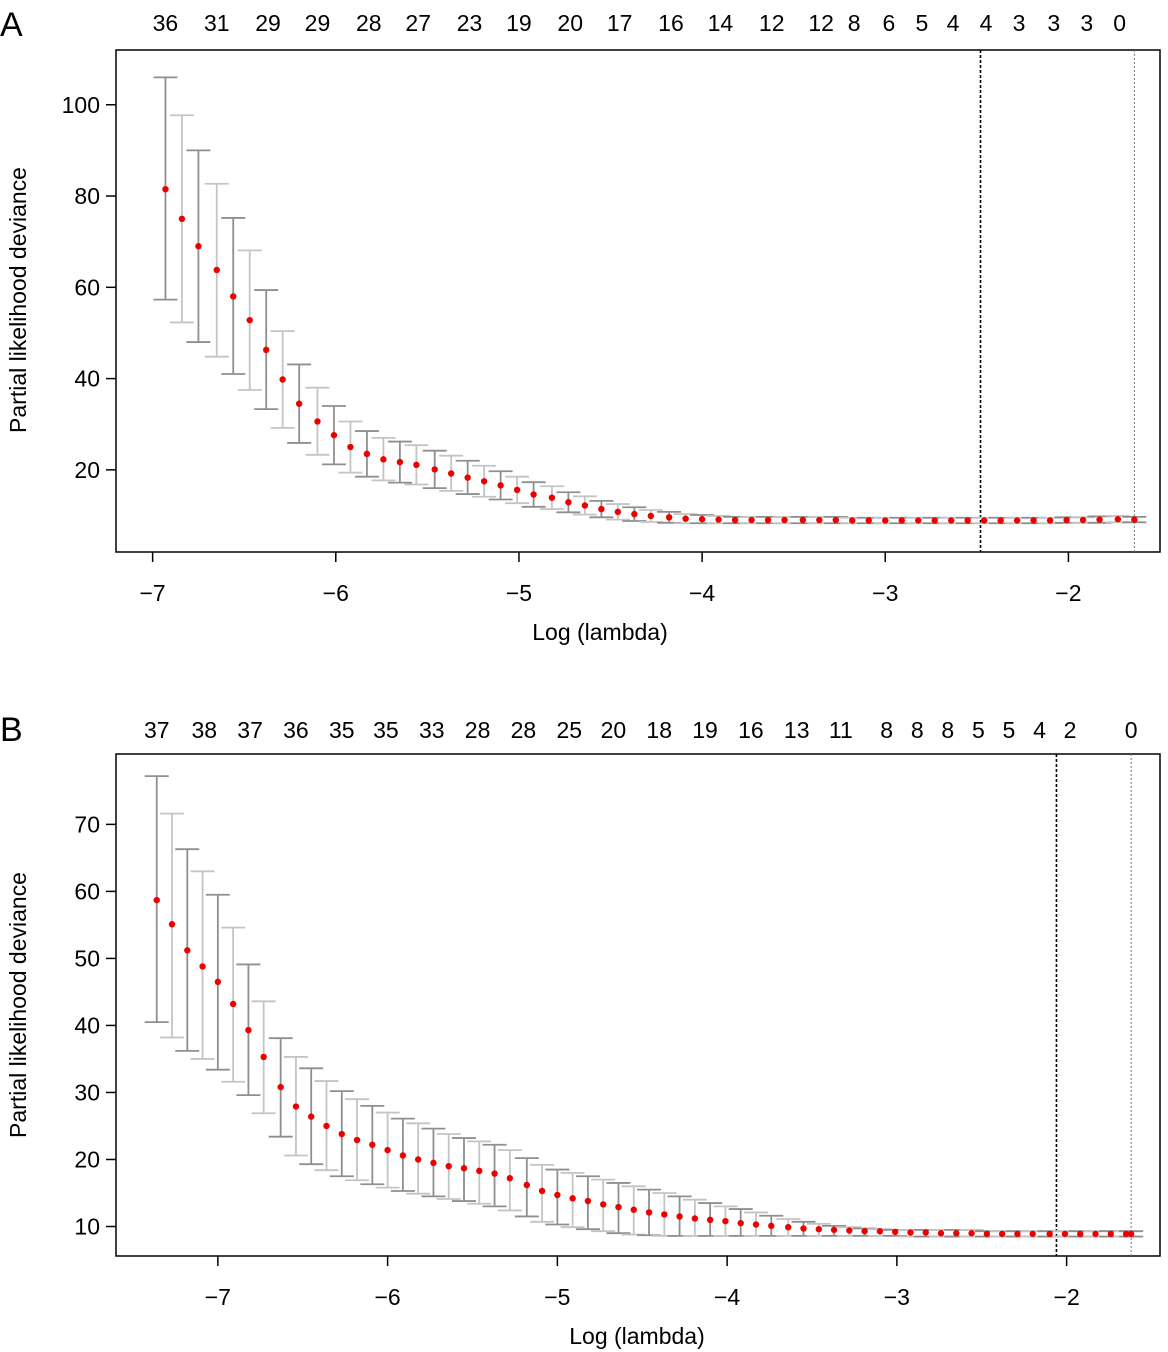  Describe the element at coordinates (721, 23) in the screenshot. I see `top-axis-count-label: 14` at that location.